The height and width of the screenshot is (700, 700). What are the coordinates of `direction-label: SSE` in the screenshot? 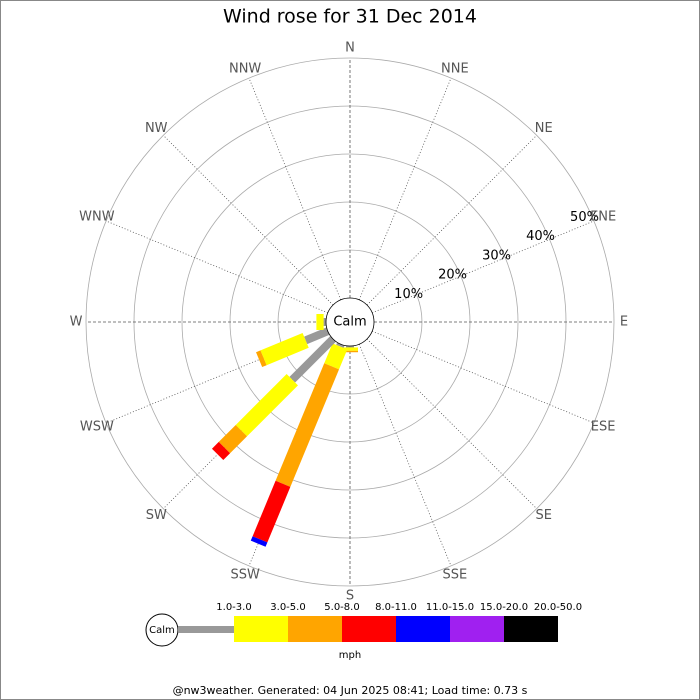 It's located at (454, 575).